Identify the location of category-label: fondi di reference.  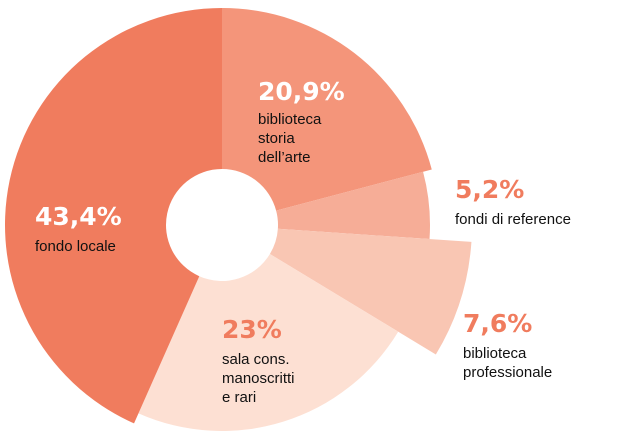
(513, 219).